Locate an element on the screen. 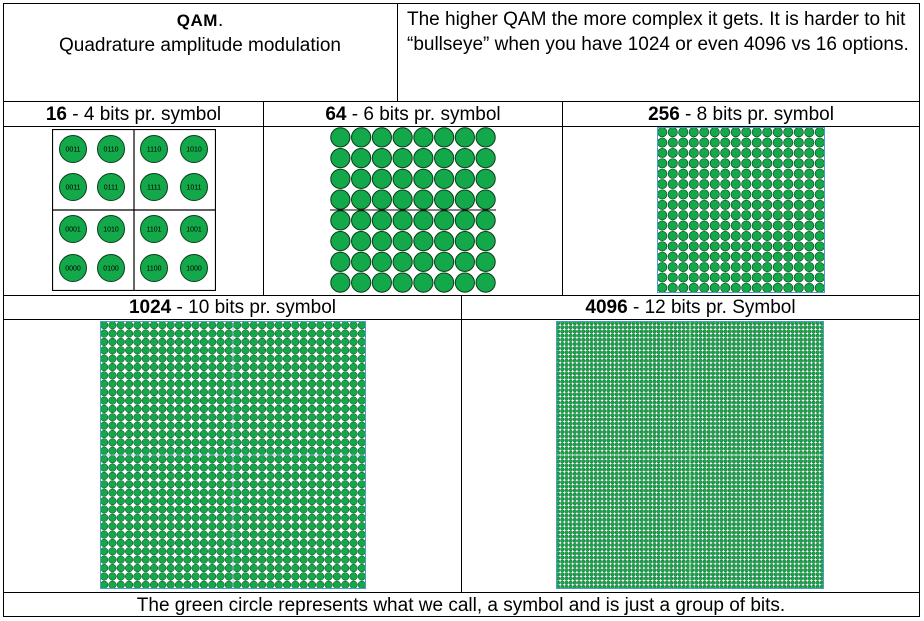  table-divider-row1-a is located at coordinates (263, 198).